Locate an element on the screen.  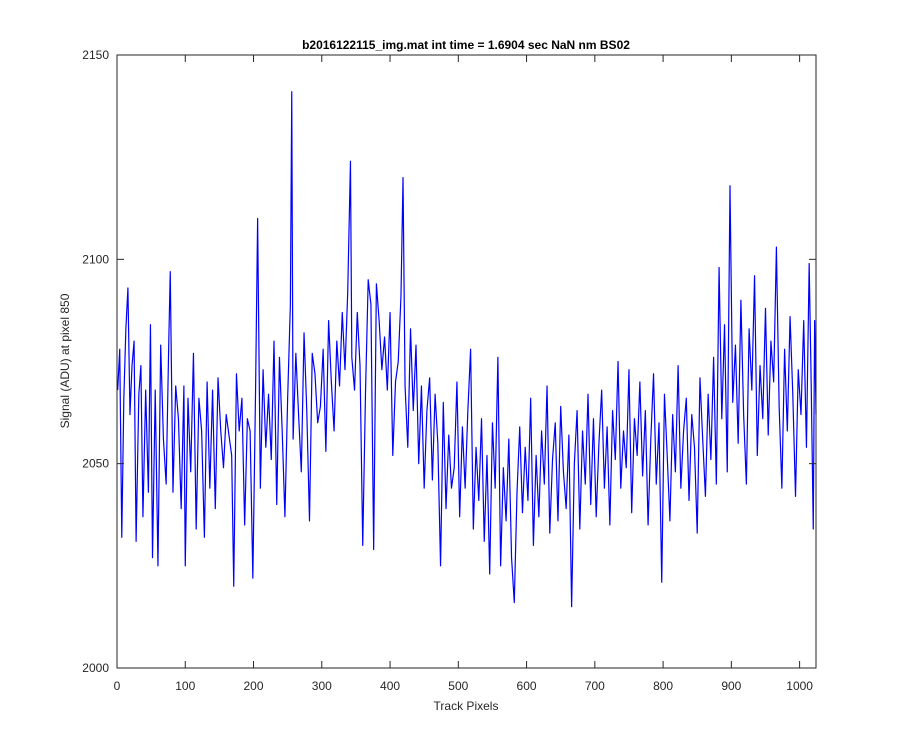
x-tick-label: 600 is located at coordinates (527, 686).